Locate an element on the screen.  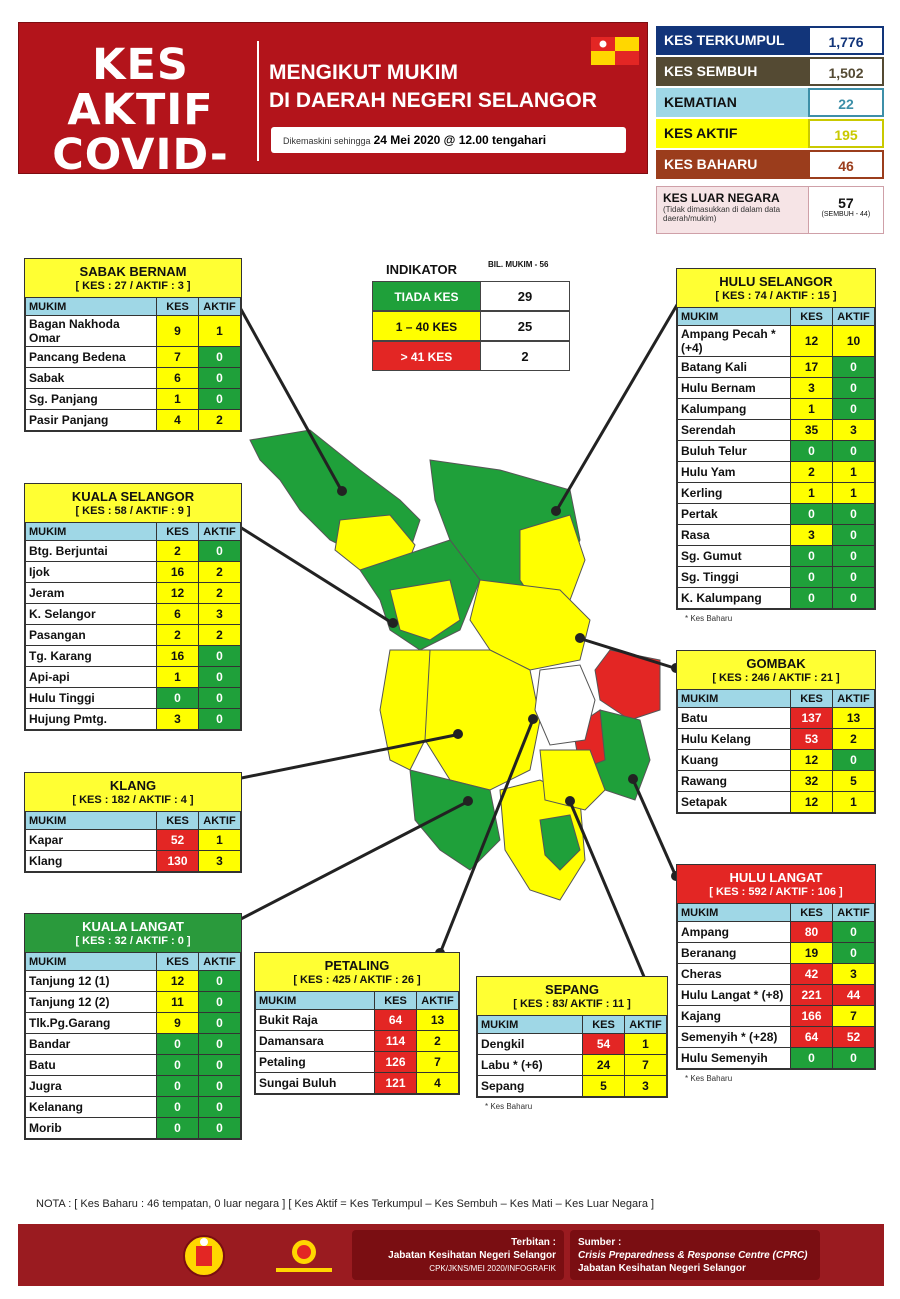
summary-row: KEMATIAN 22 is located at coordinates (770, 102).